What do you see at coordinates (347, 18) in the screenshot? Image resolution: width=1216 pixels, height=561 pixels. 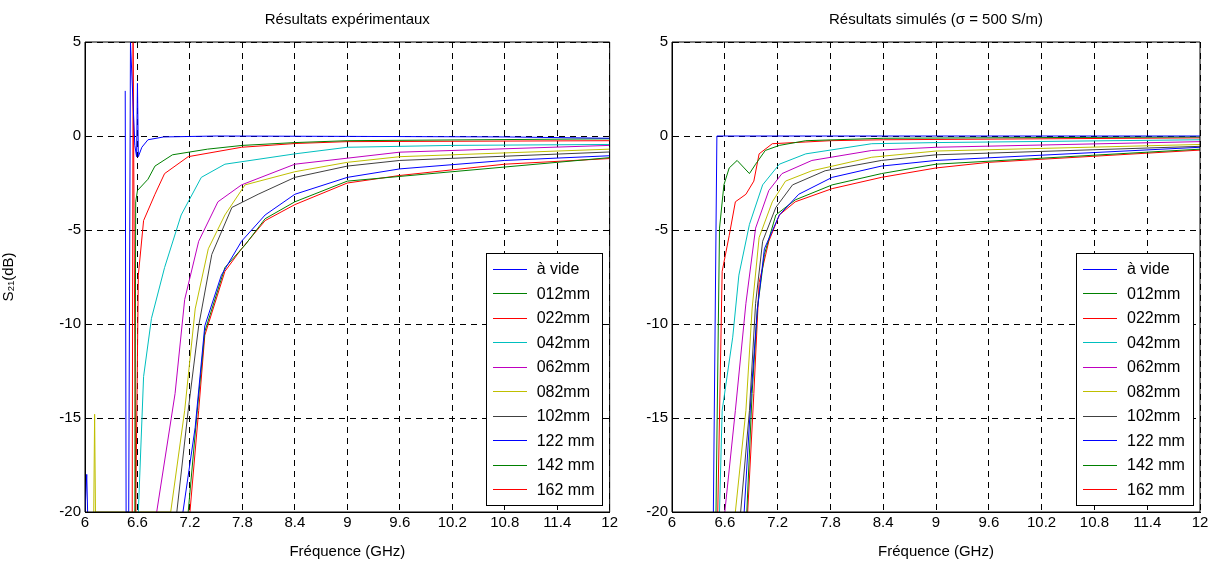 I see `chart-title: Résultats expérimentaux` at bounding box center [347, 18].